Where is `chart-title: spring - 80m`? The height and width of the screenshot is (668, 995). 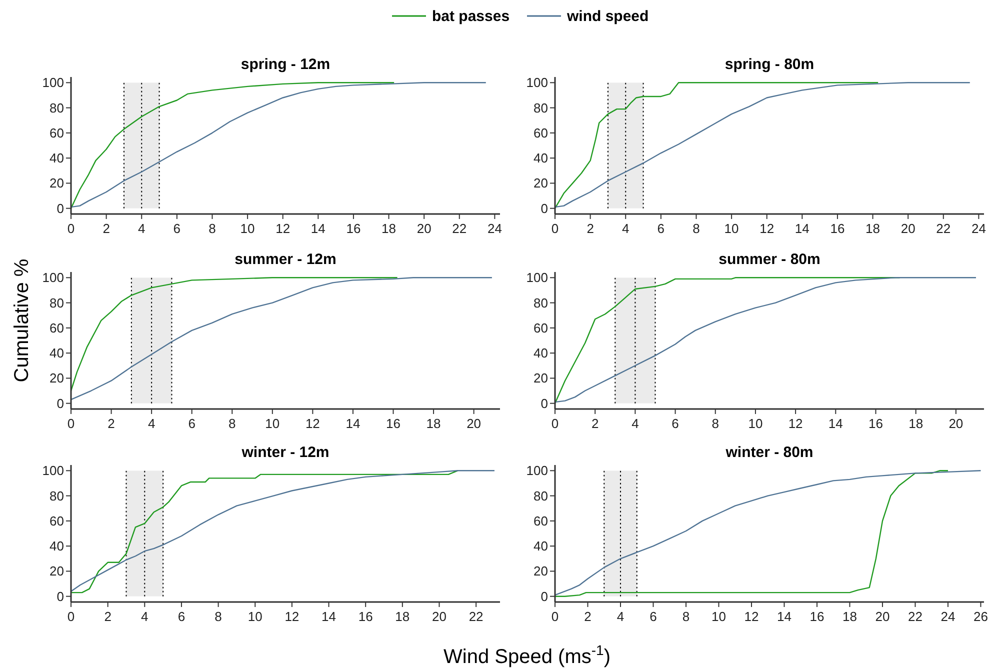
chart-title: spring - 80m is located at coordinates (769, 64).